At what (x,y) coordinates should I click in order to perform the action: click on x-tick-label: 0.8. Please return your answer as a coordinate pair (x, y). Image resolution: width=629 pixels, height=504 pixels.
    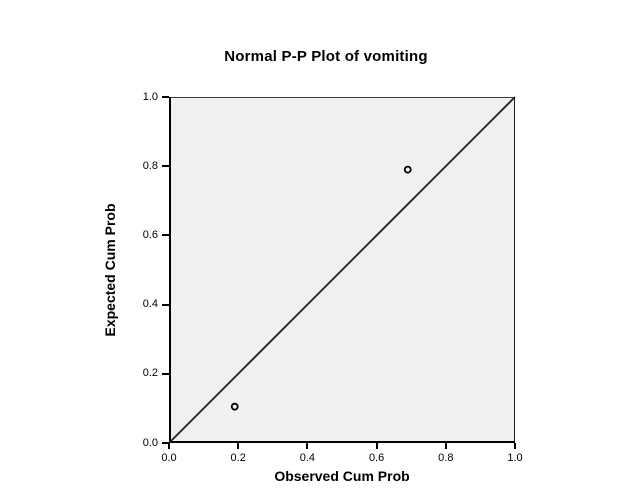
    Looking at the image, I should click on (446, 458).